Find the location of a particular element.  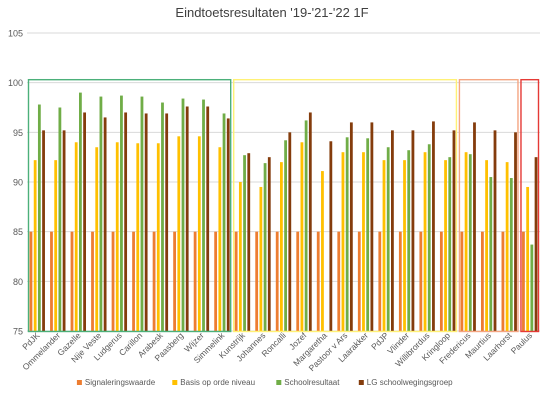

y-tick-label: 100 is located at coordinates (15, 83).